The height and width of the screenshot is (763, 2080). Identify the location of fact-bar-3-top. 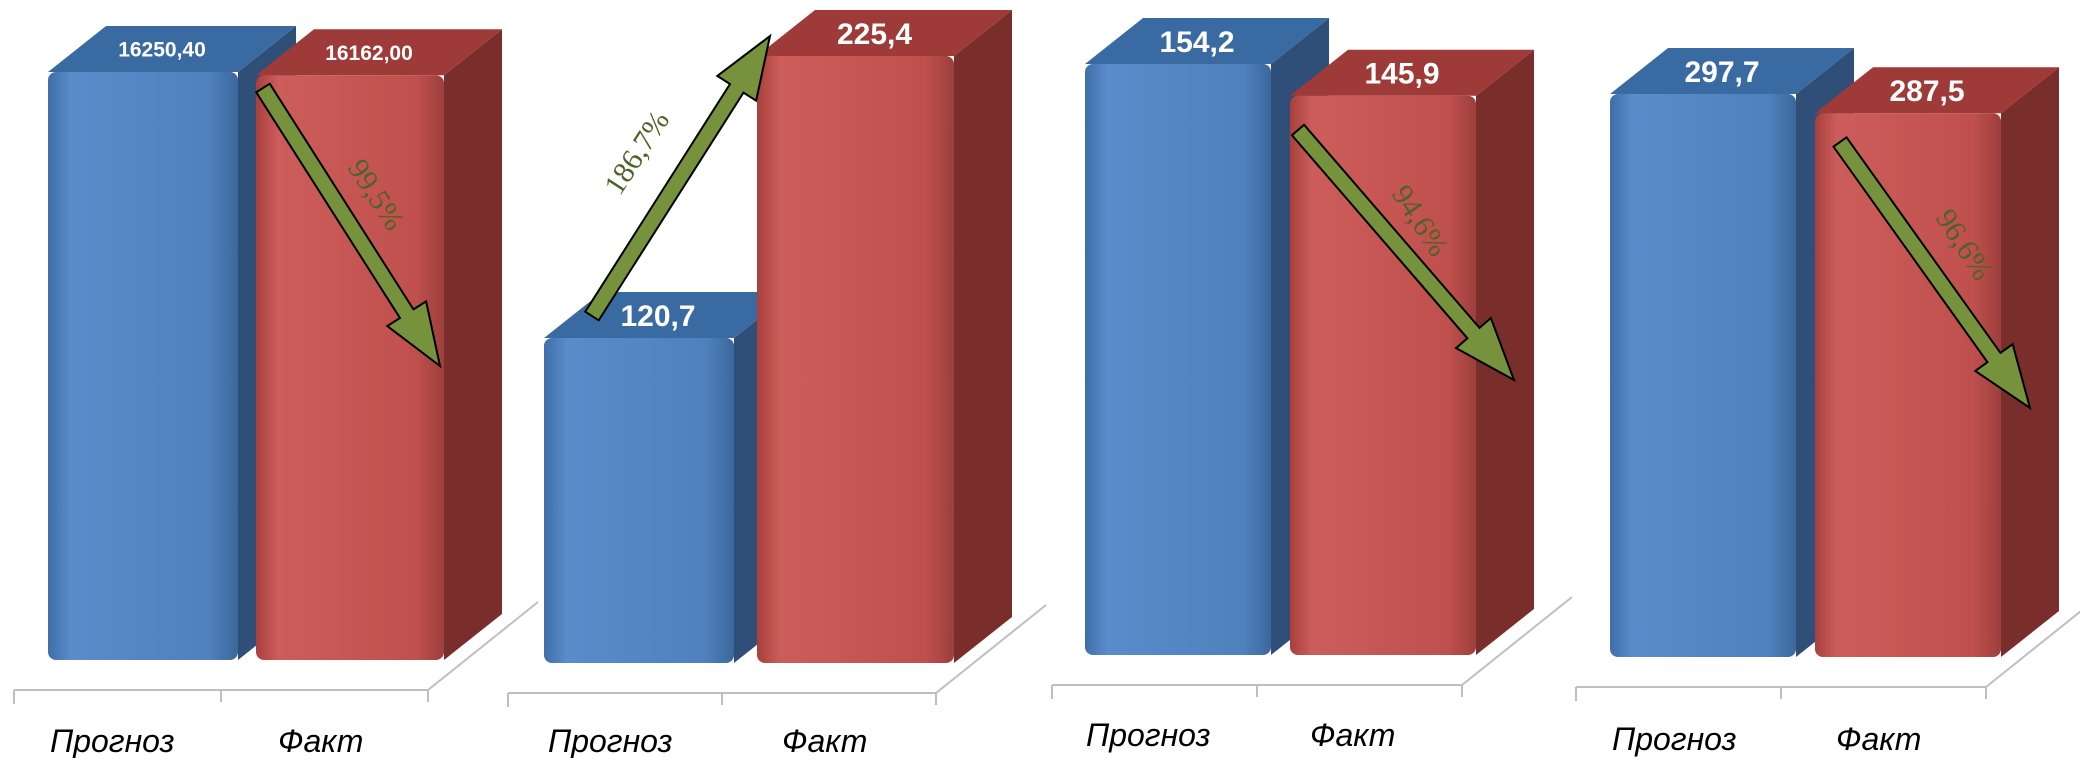
(1412, 72).